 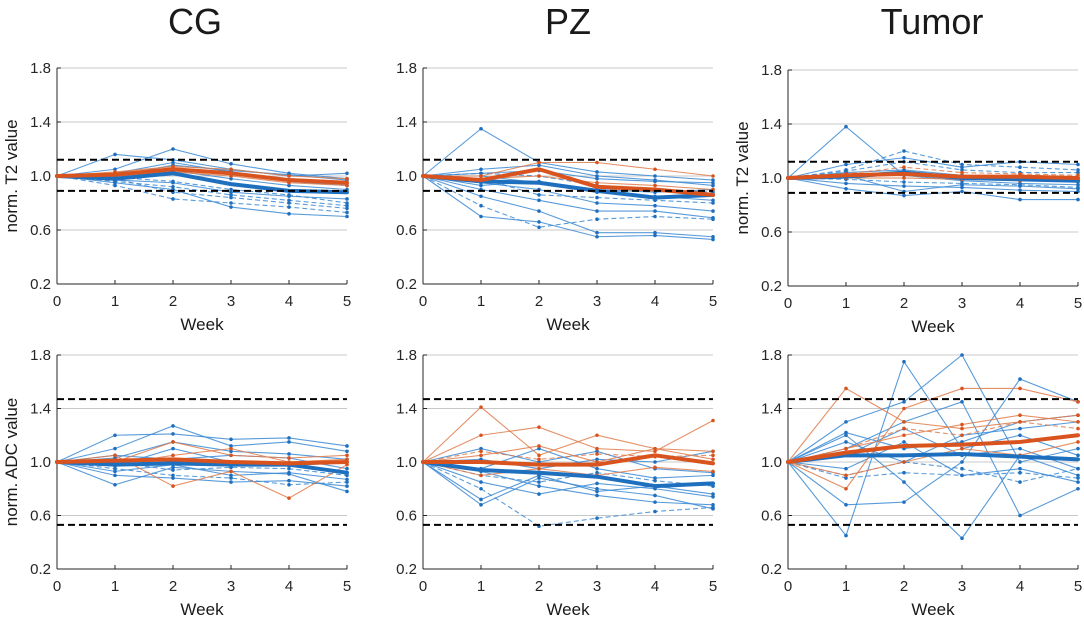 What do you see at coordinates (962, 303) in the screenshot?
I see `x-tick-label: 3` at bounding box center [962, 303].